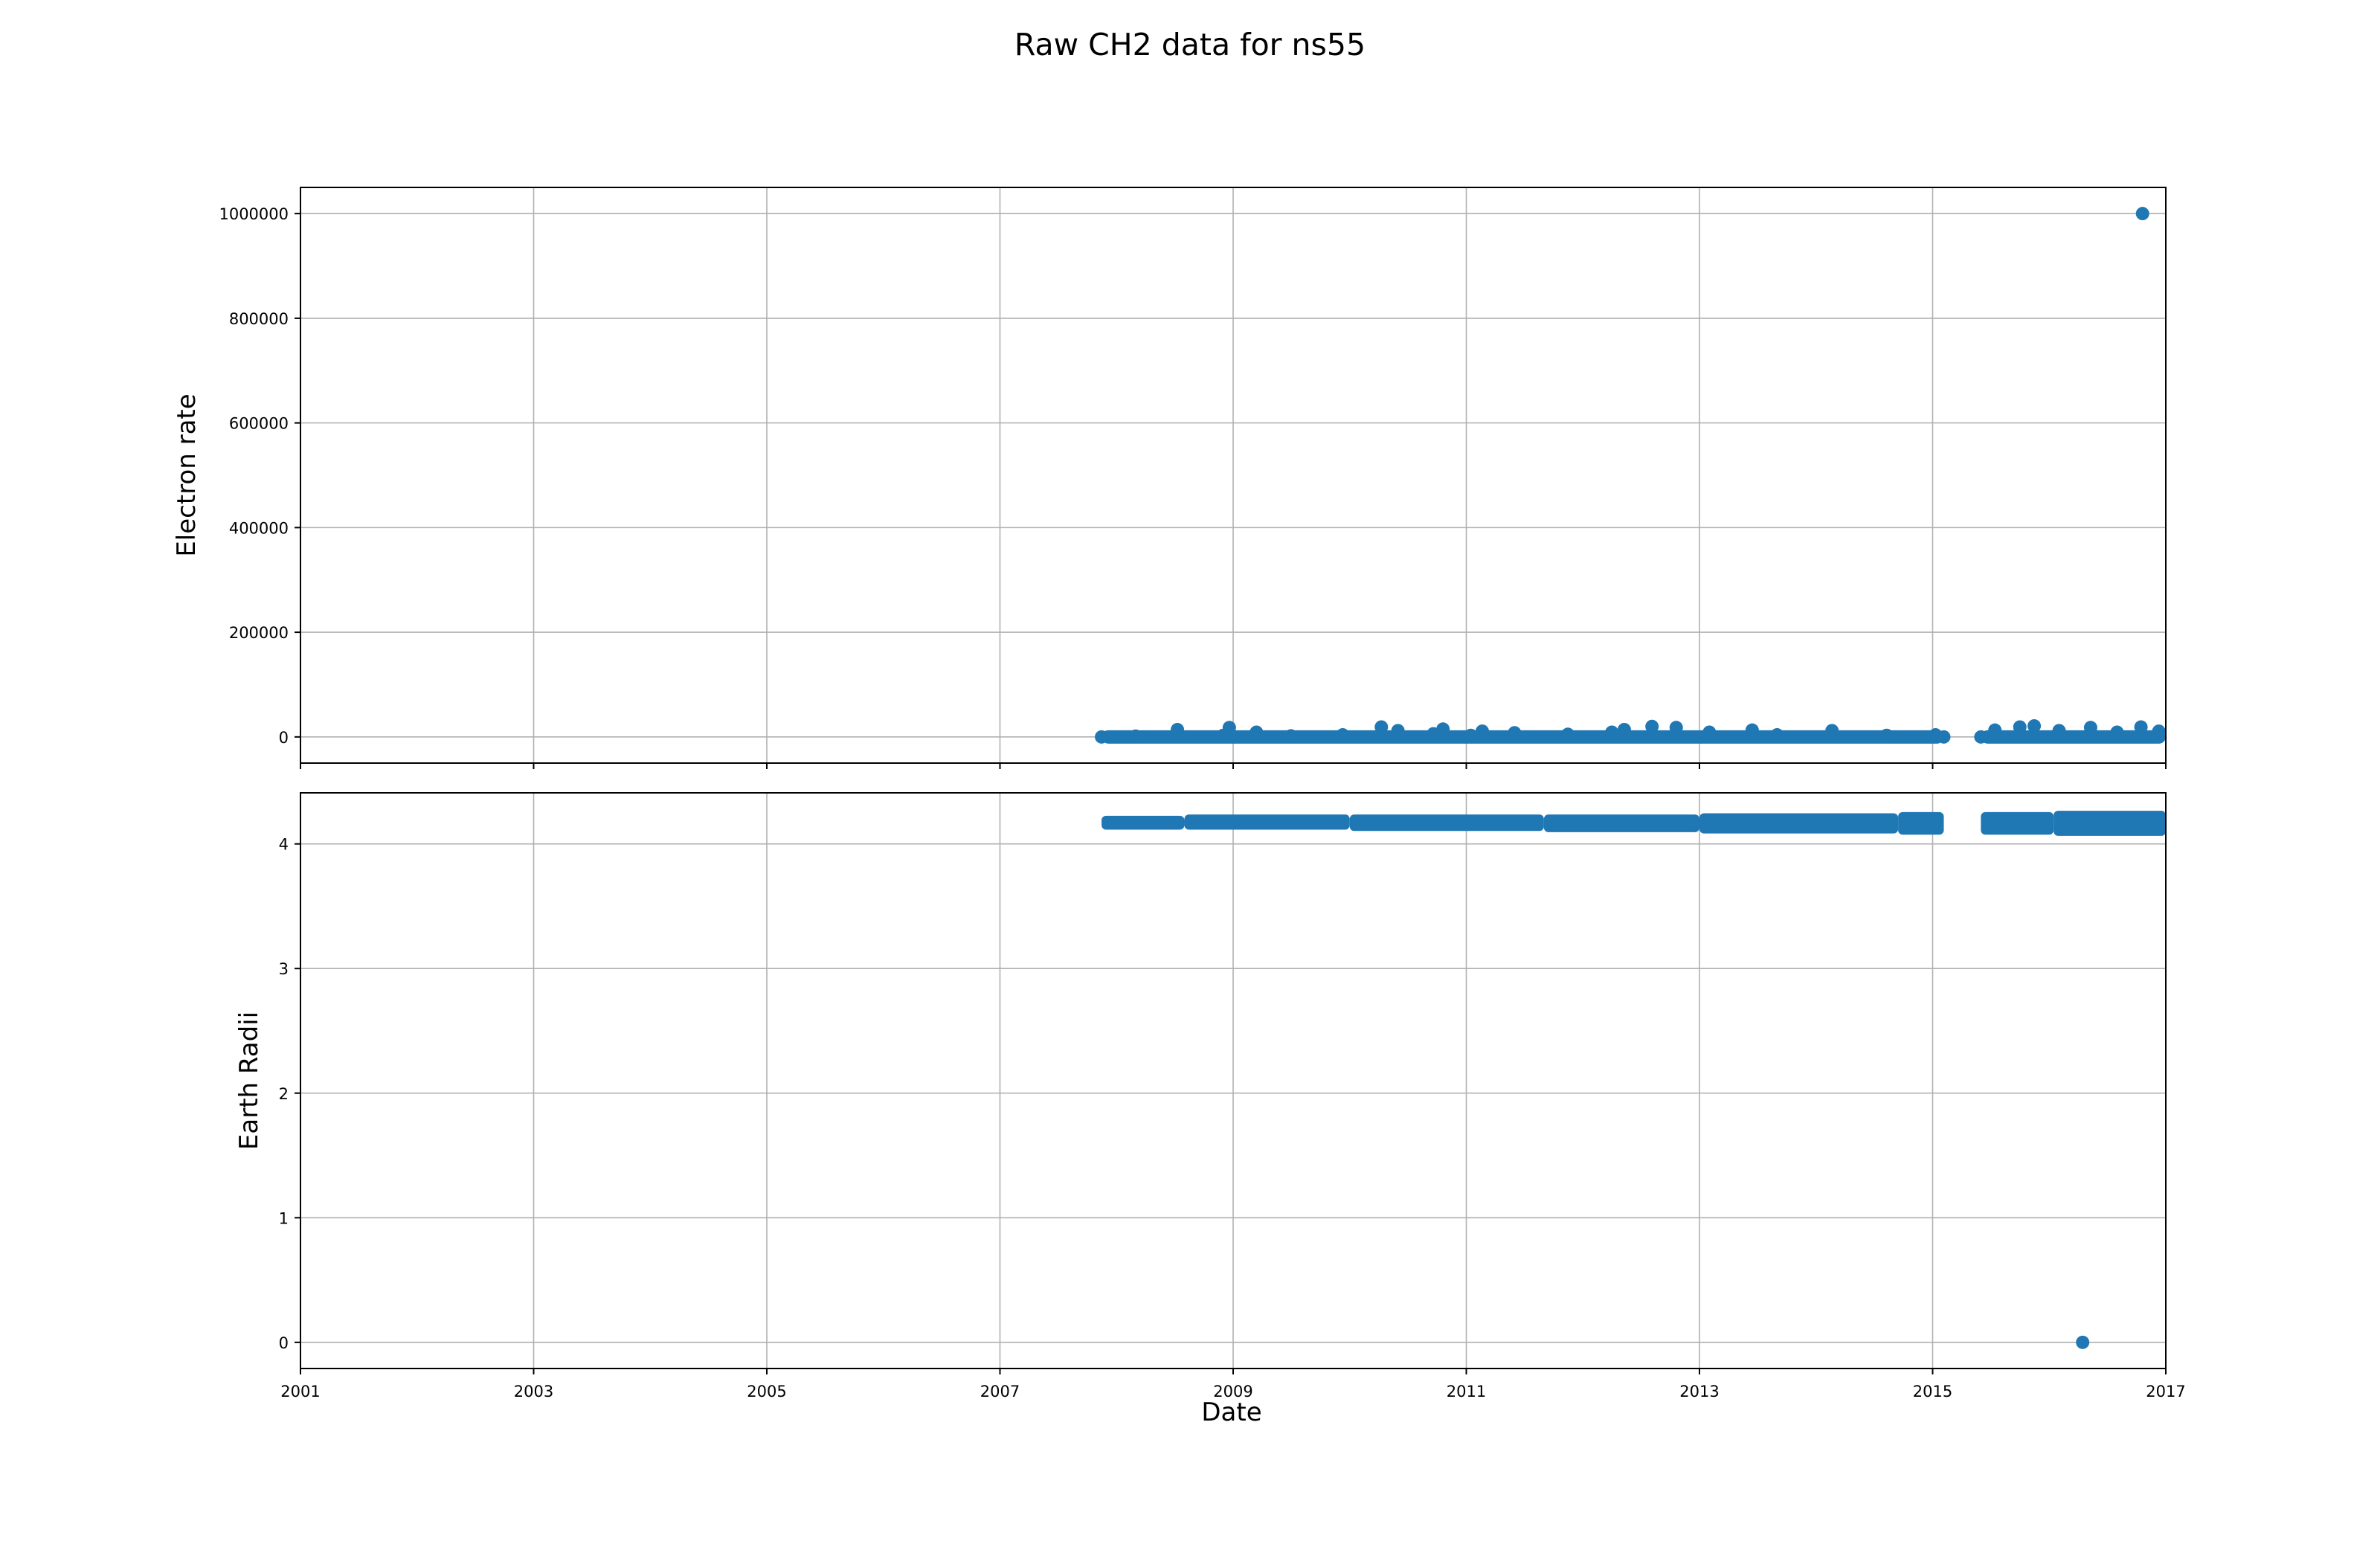  I want to click on x-tick-label: 2011, so click(1467, 1392).